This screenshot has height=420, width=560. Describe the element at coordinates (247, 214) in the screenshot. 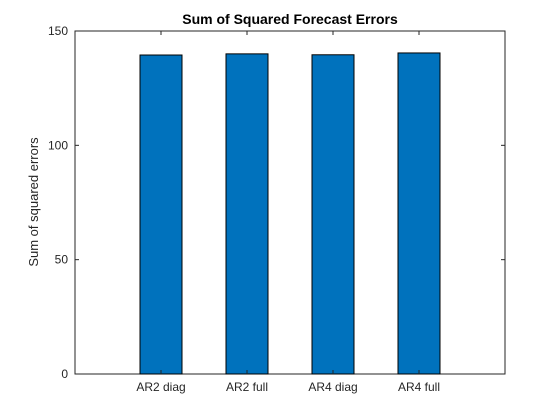

I see `bar-ar2-full` at that location.